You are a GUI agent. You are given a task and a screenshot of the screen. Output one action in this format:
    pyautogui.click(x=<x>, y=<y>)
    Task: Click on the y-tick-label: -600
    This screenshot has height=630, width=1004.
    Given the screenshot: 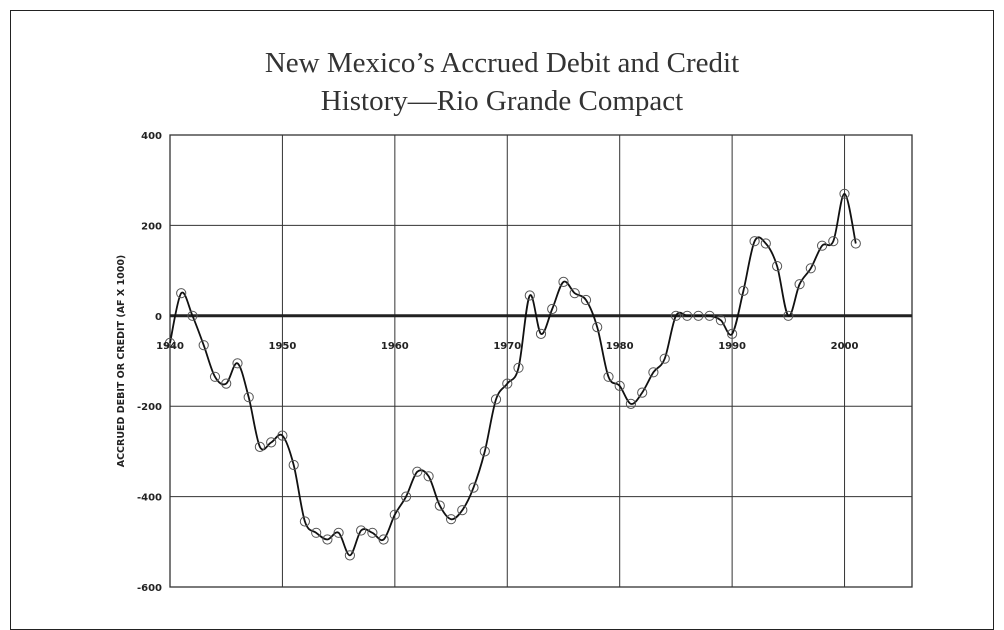 What is the action you would take?
    pyautogui.click(x=149, y=588)
    